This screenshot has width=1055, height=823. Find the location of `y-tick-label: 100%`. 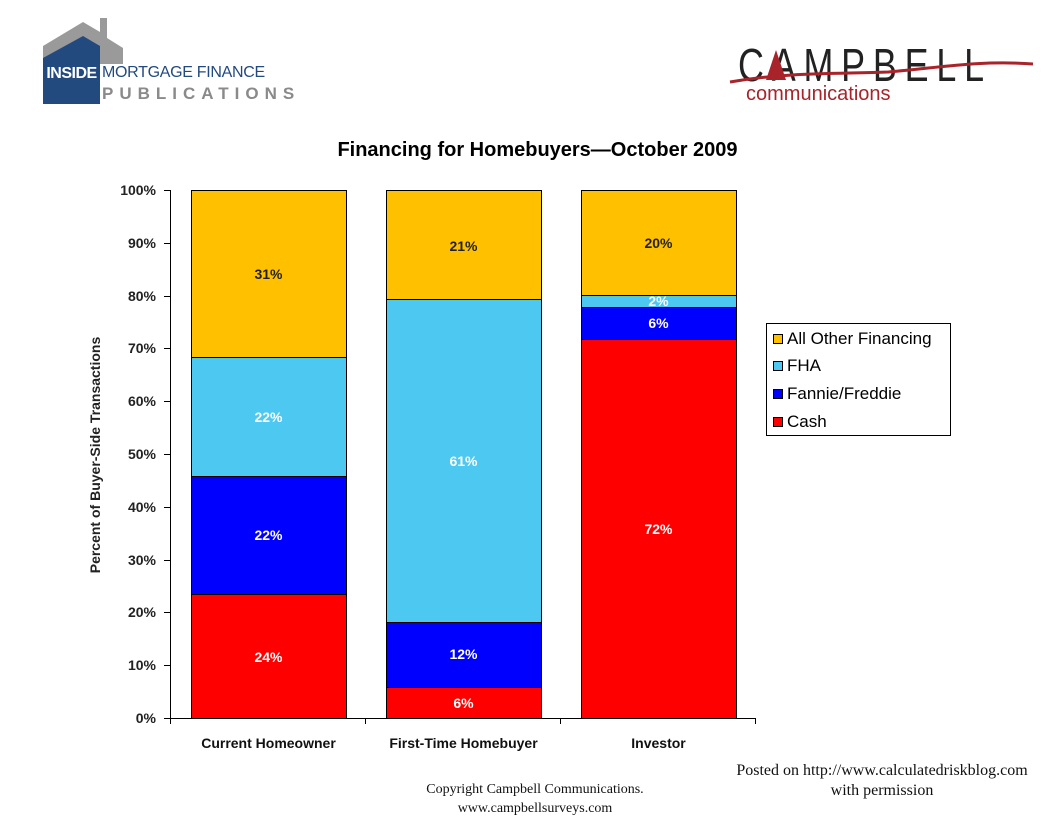

y-tick-label: 100% is located at coordinates (138, 190).